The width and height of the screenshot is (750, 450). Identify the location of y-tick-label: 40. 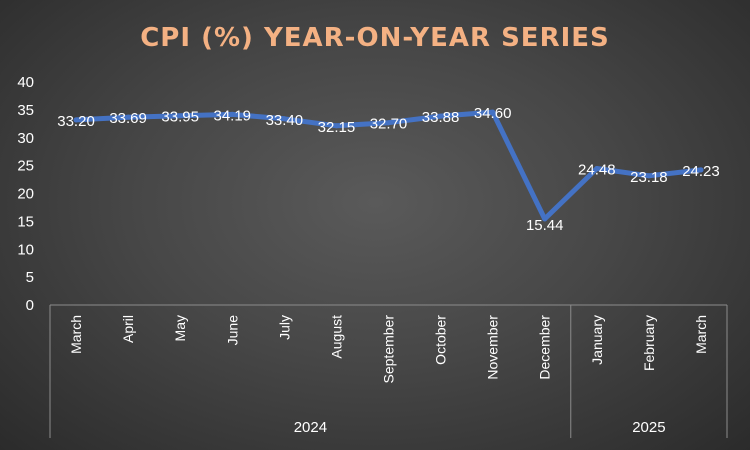
(25, 82).